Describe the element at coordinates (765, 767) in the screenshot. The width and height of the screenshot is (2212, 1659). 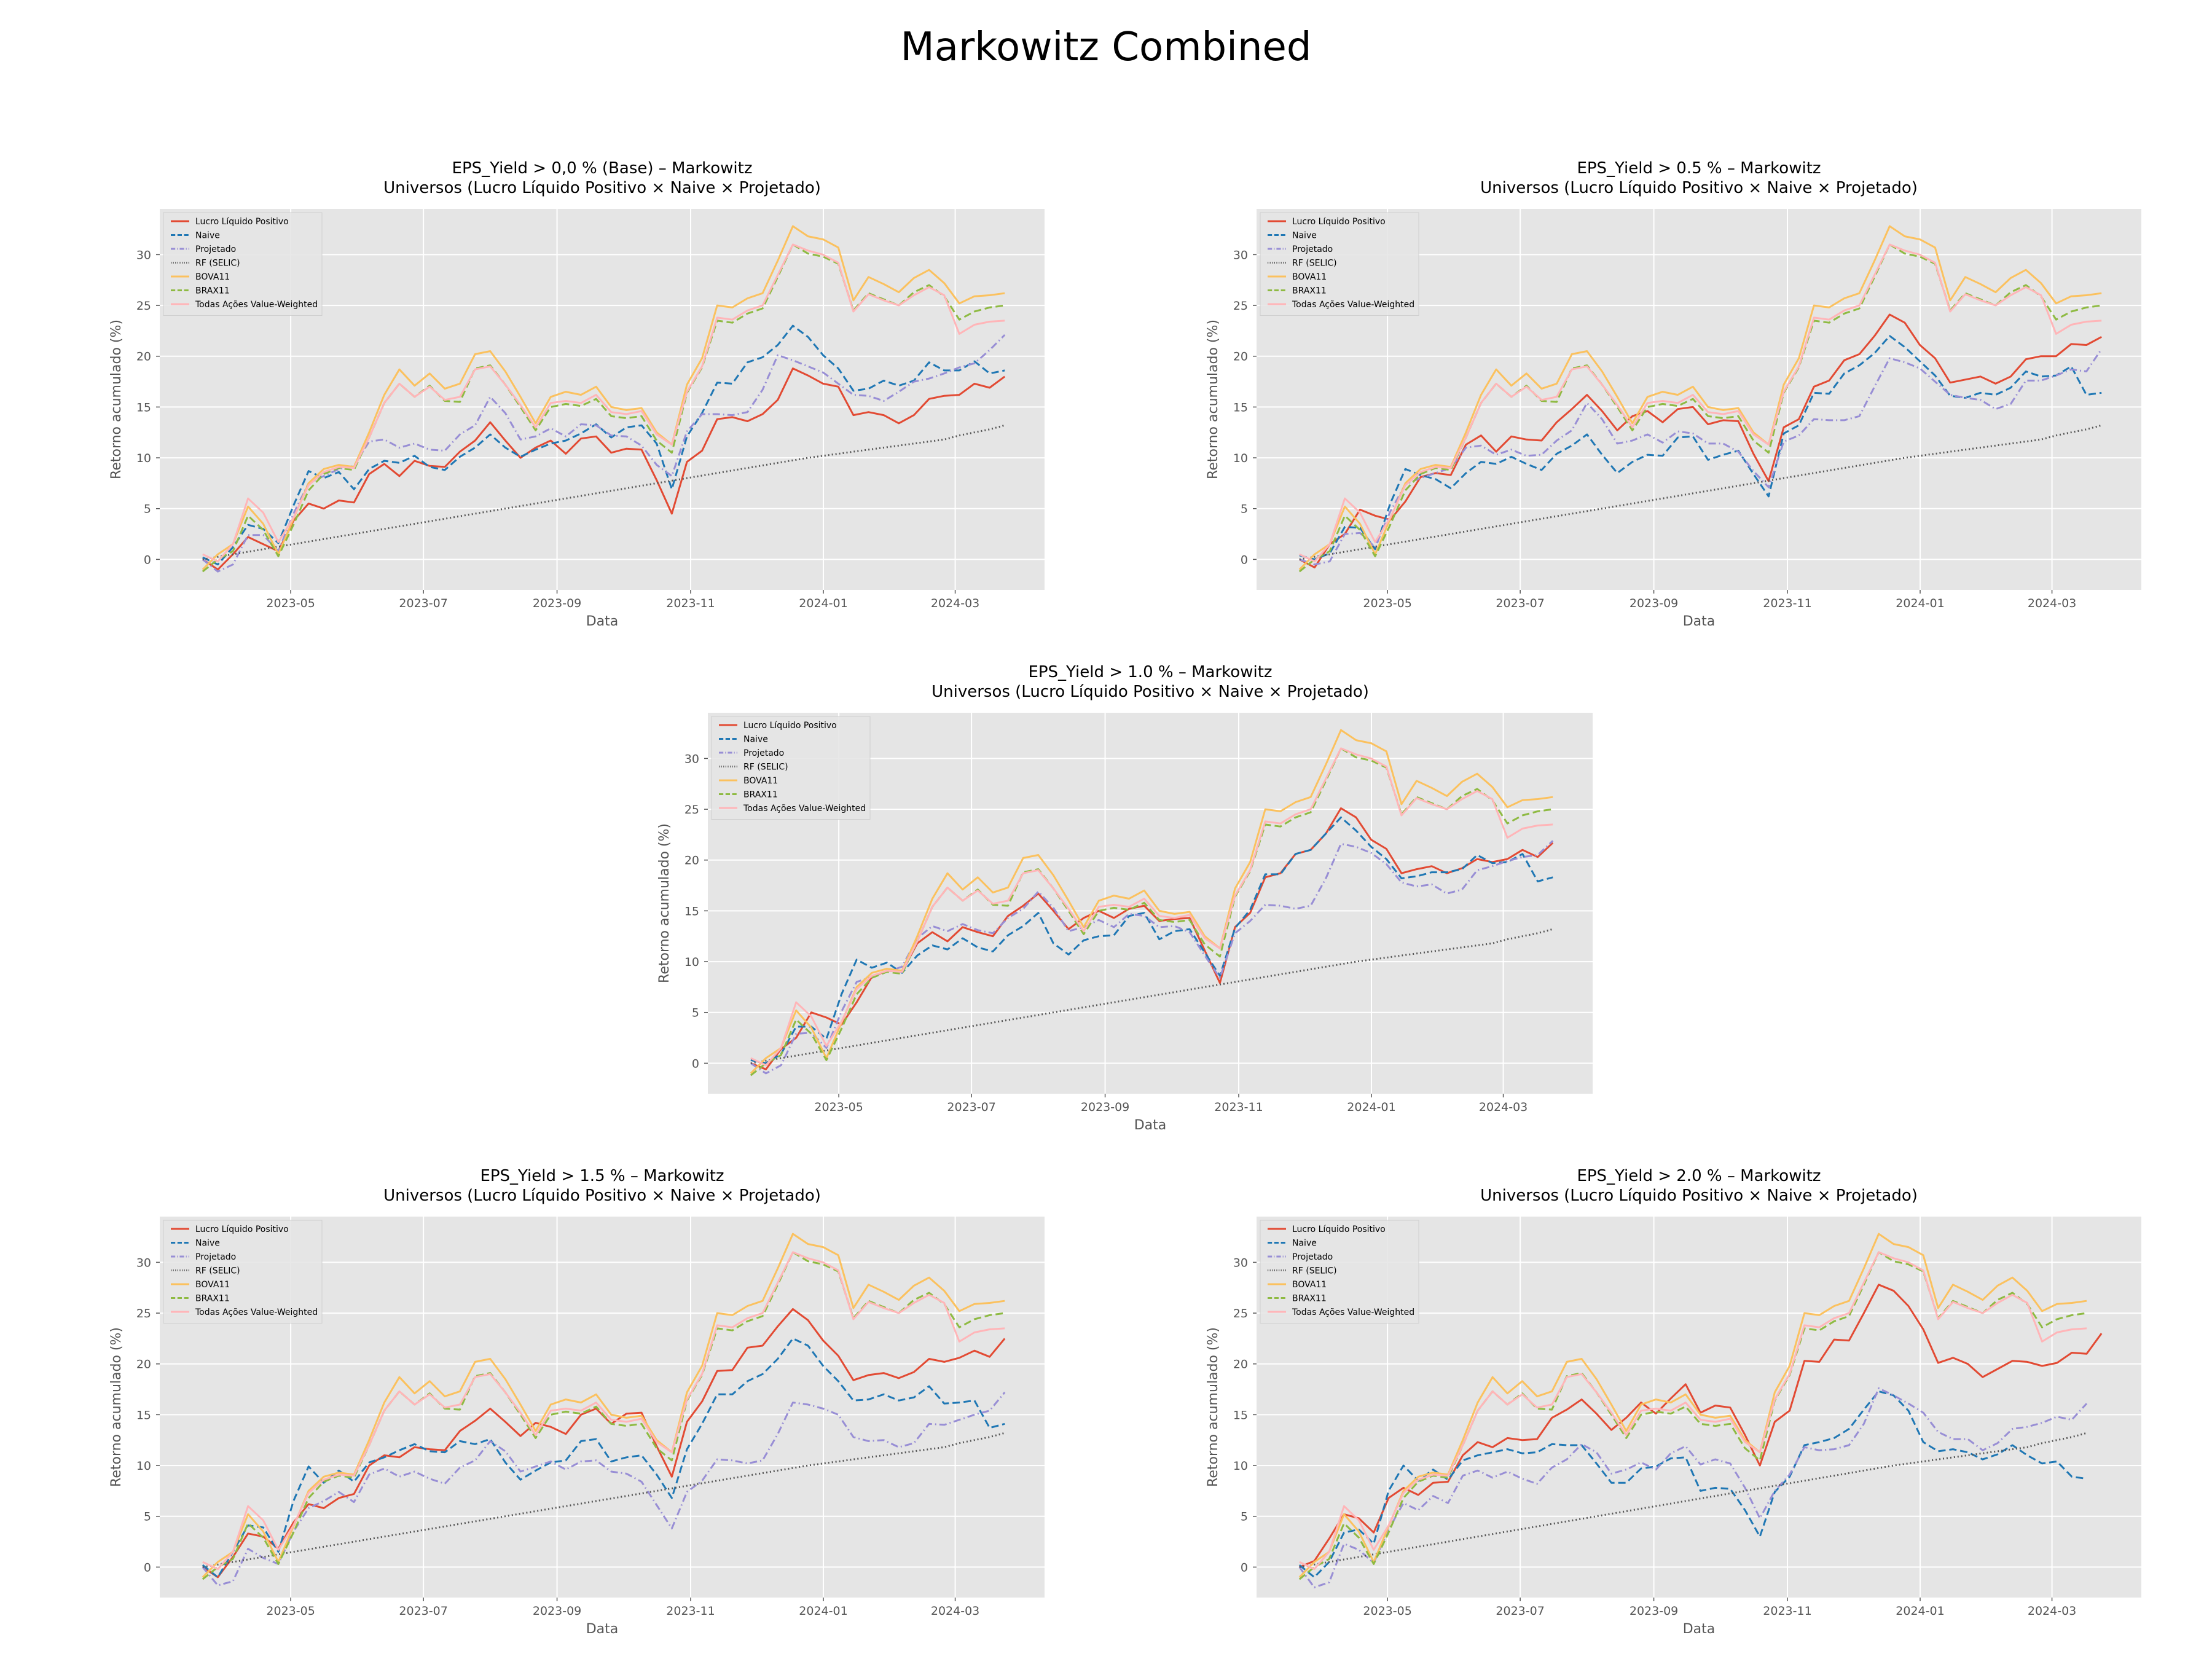
I see `legend-entry: RF (SELIC)` at that location.